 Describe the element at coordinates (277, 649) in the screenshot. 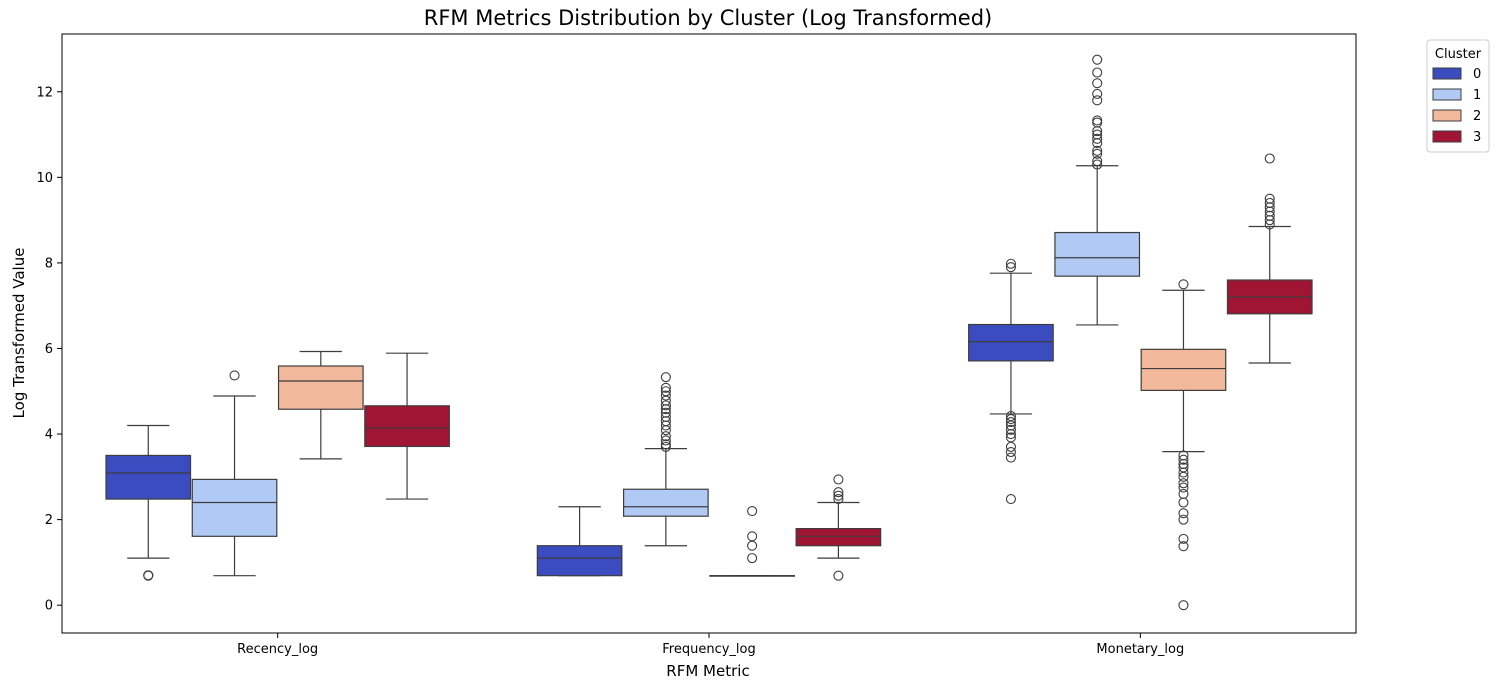

I see `x-tick-label: Recency_log` at that location.